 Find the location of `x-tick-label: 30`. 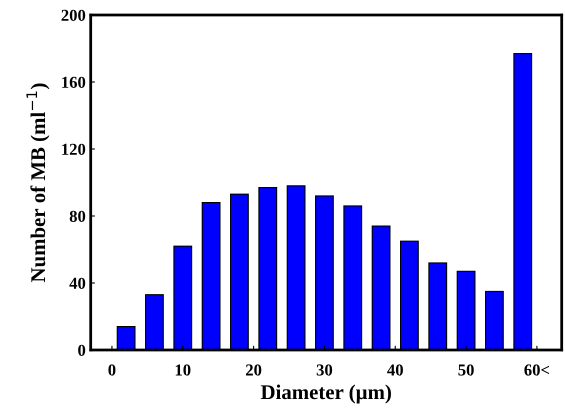

x-tick-label: 30 is located at coordinates (324, 370).